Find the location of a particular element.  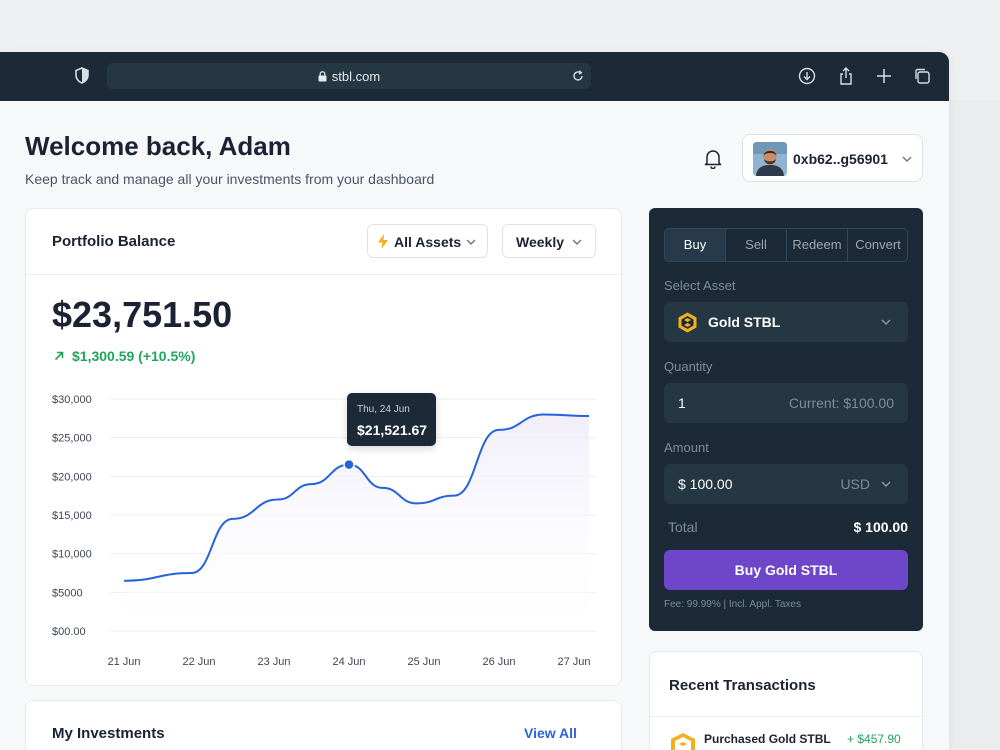

x-tick-label: 26 Jun is located at coordinates (498, 662).